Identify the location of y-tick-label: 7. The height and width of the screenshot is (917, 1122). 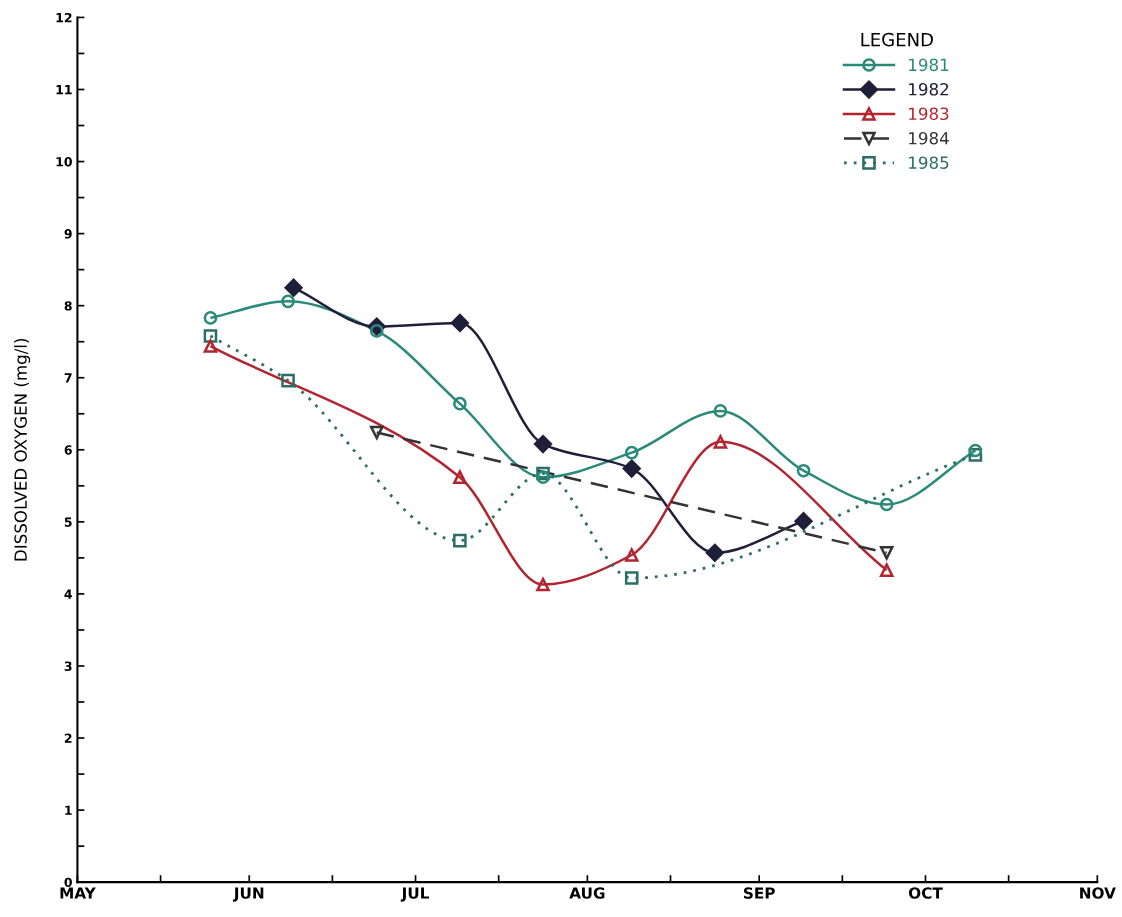
(68, 378).